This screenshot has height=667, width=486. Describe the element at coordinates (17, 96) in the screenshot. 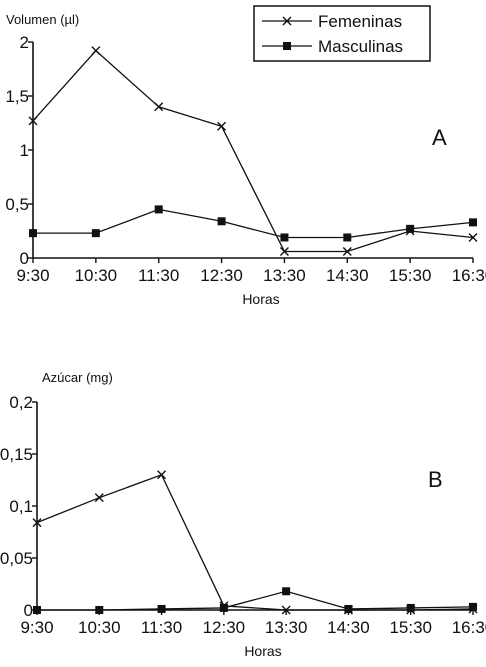

I see `y-tick-label: 1,5` at that location.